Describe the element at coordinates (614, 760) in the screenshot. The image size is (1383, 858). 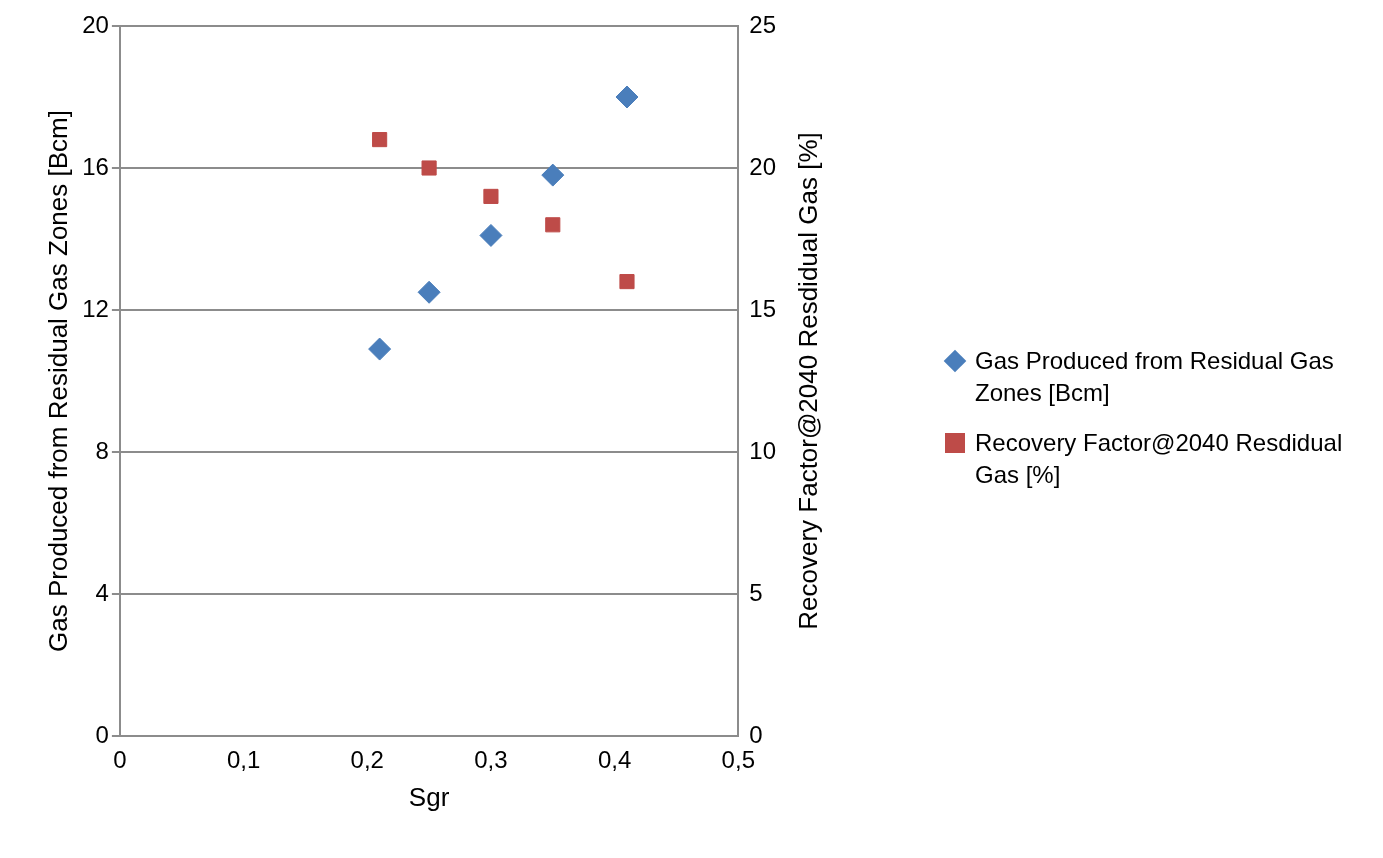
I see `x-tick-label: 0,4` at that location.